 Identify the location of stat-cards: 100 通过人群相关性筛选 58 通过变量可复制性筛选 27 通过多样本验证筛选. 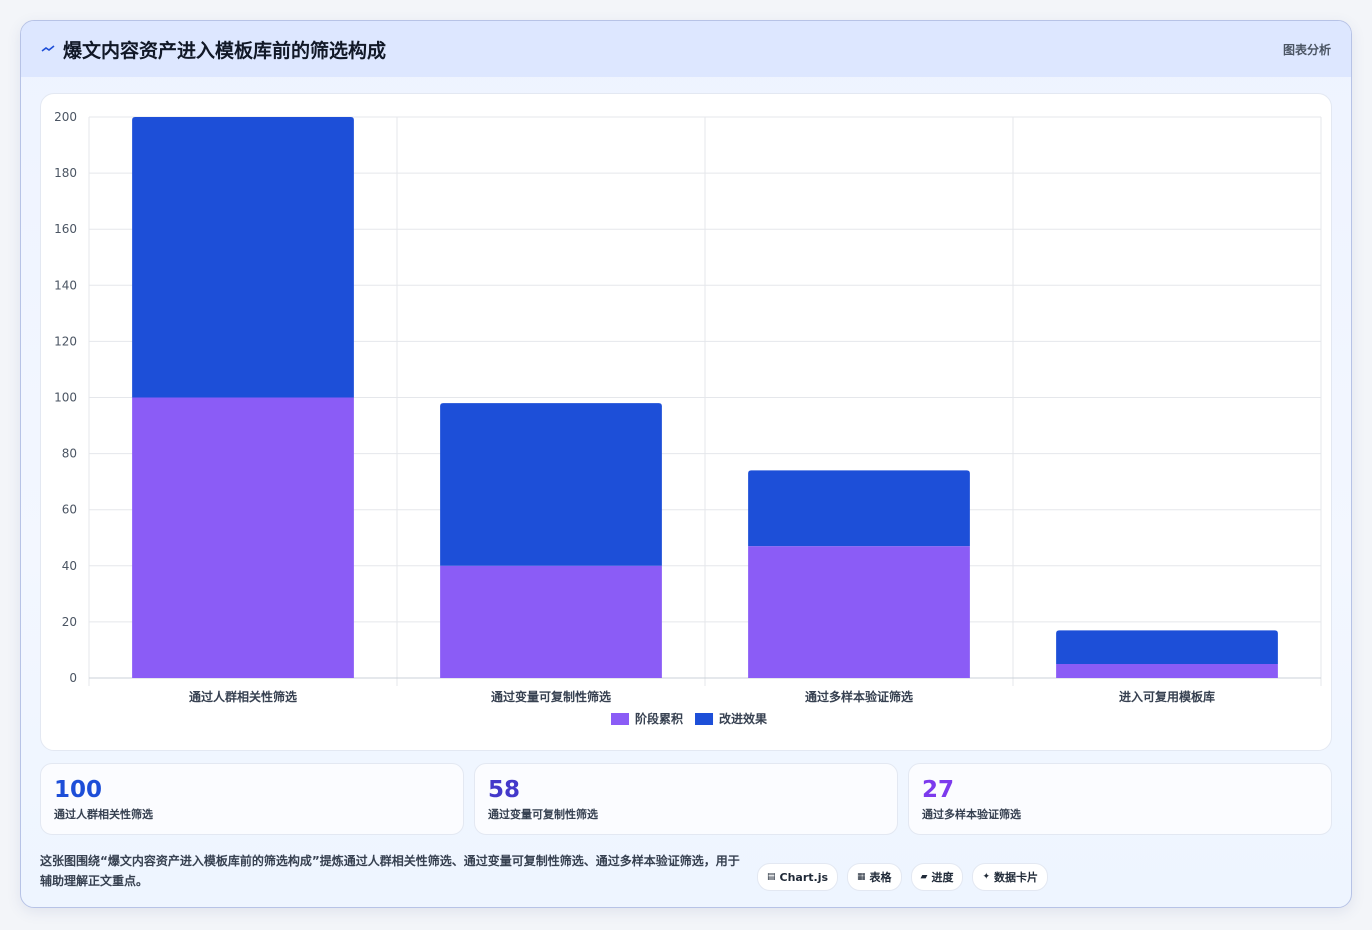
(686, 799).